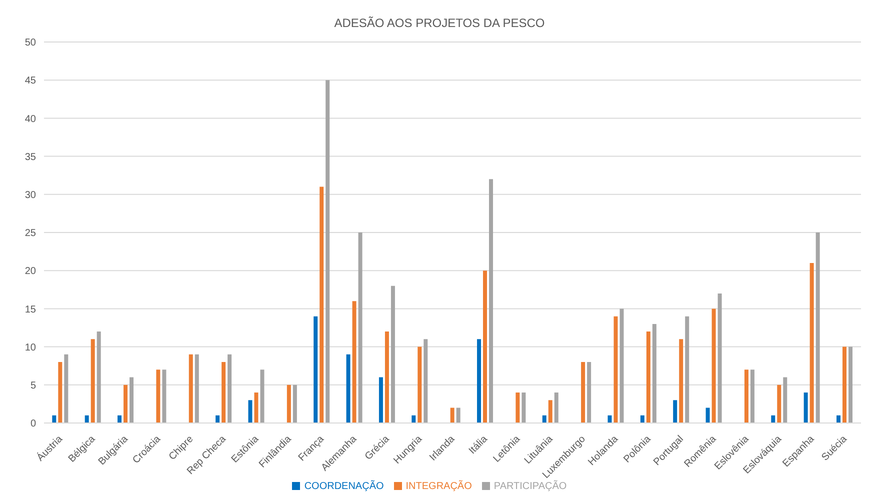 The image size is (879, 500). I want to click on legend-label: INTEGRAÇÃO, so click(439, 486).